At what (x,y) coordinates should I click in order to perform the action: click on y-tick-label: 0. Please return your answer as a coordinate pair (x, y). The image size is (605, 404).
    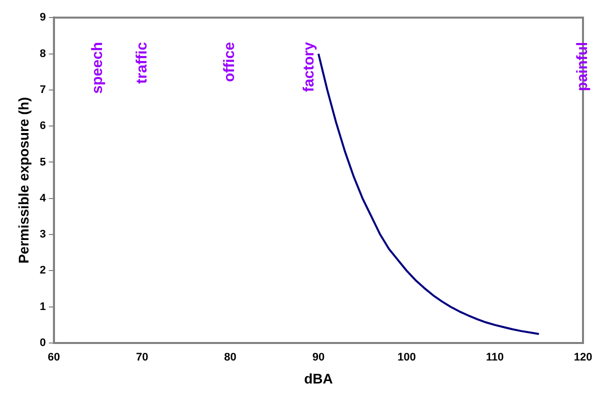
    Looking at the image, I should click on (43, 343).